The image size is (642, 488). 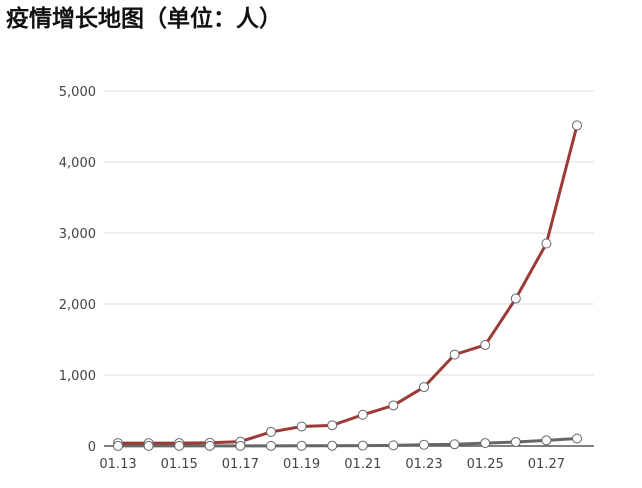 What do you see at coordinates (77, 234) in the screenshot?
I see `y-tick-label: 3,000` at bounding box center [77, 234].